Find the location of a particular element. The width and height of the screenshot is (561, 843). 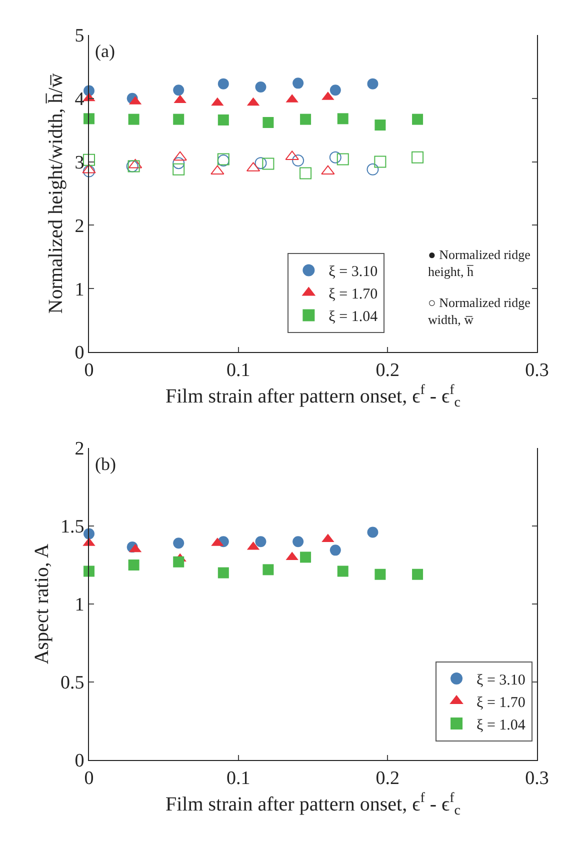

y-axis-title: Normalized height/width, h̅/w̅ is located at coordinates (56, 193).